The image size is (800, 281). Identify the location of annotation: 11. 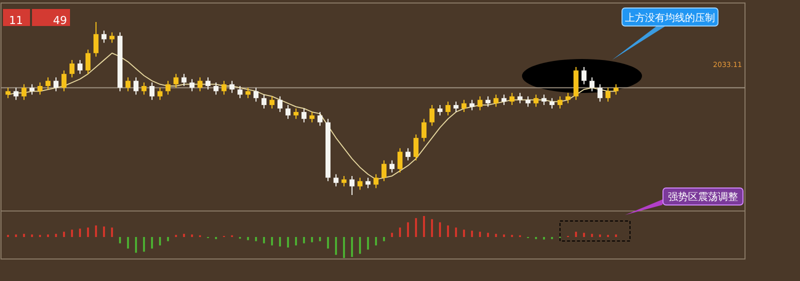
(16, 20).